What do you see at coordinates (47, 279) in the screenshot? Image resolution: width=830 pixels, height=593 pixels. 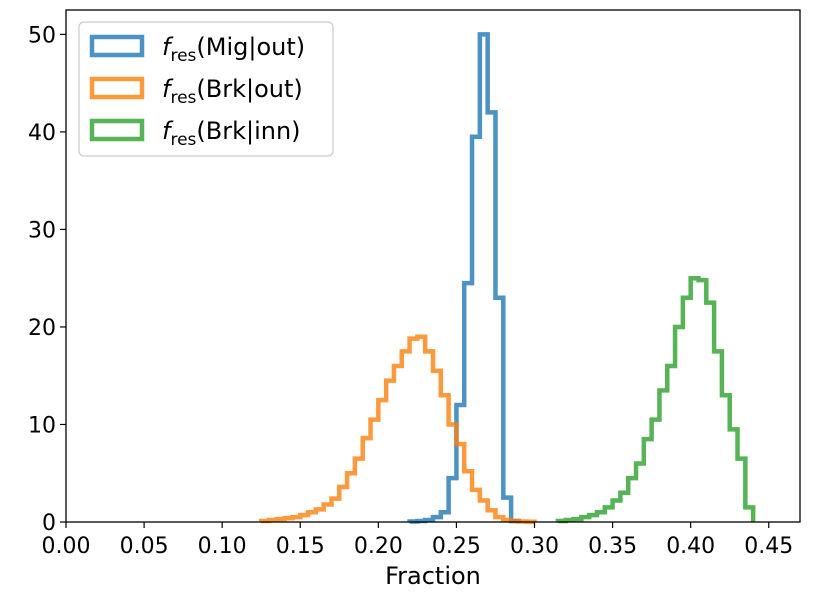 I see `y-axis-ticks: 0 10 20 30 40 50` at bounding box center [47, 279].